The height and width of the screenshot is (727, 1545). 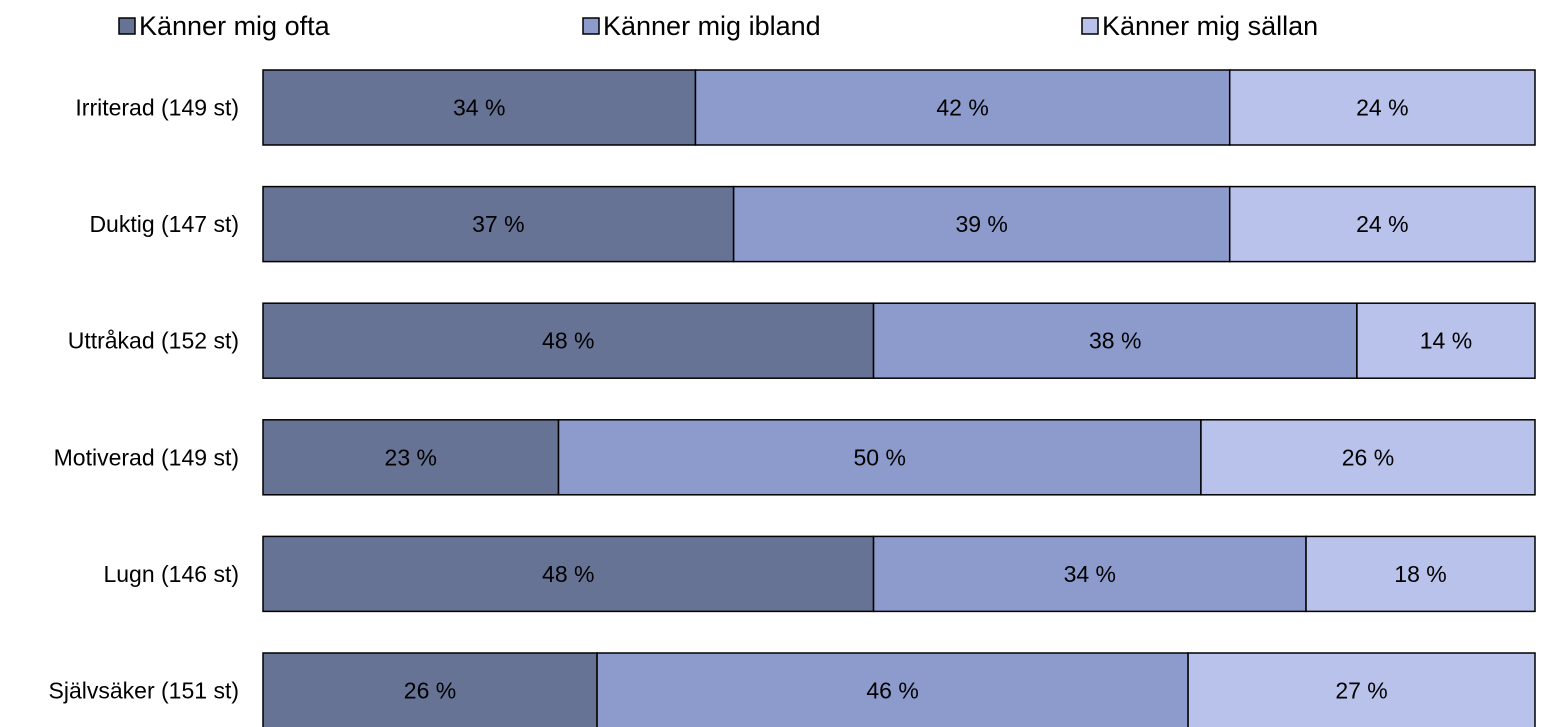 What do you see at coordinates (1210, 26) in the screenshot?
I see `legend-label: Känner mig sällan` at bounding box center [1210, 26].